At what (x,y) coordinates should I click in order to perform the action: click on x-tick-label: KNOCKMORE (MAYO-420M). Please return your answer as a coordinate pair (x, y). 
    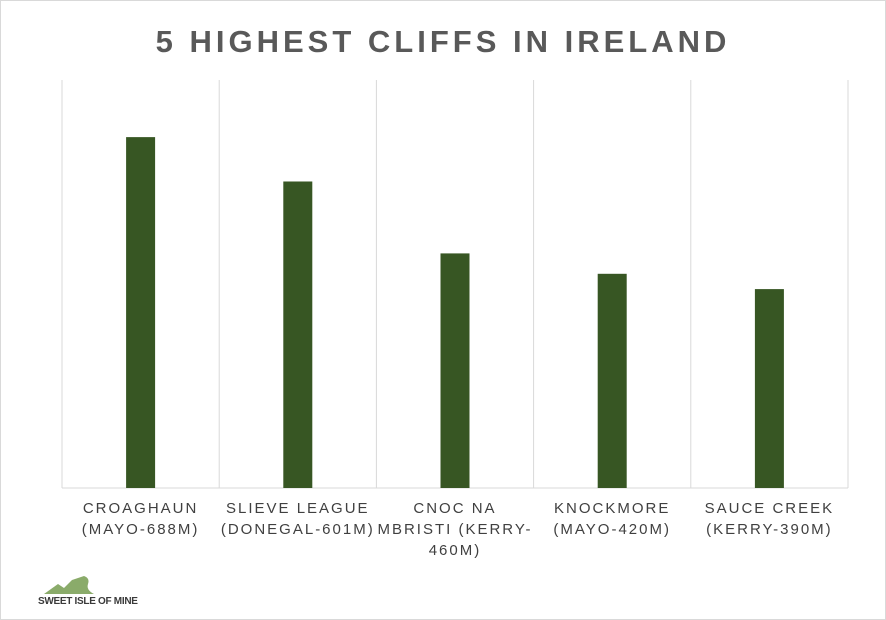
    Looking at the image, I should click on (612, 519).